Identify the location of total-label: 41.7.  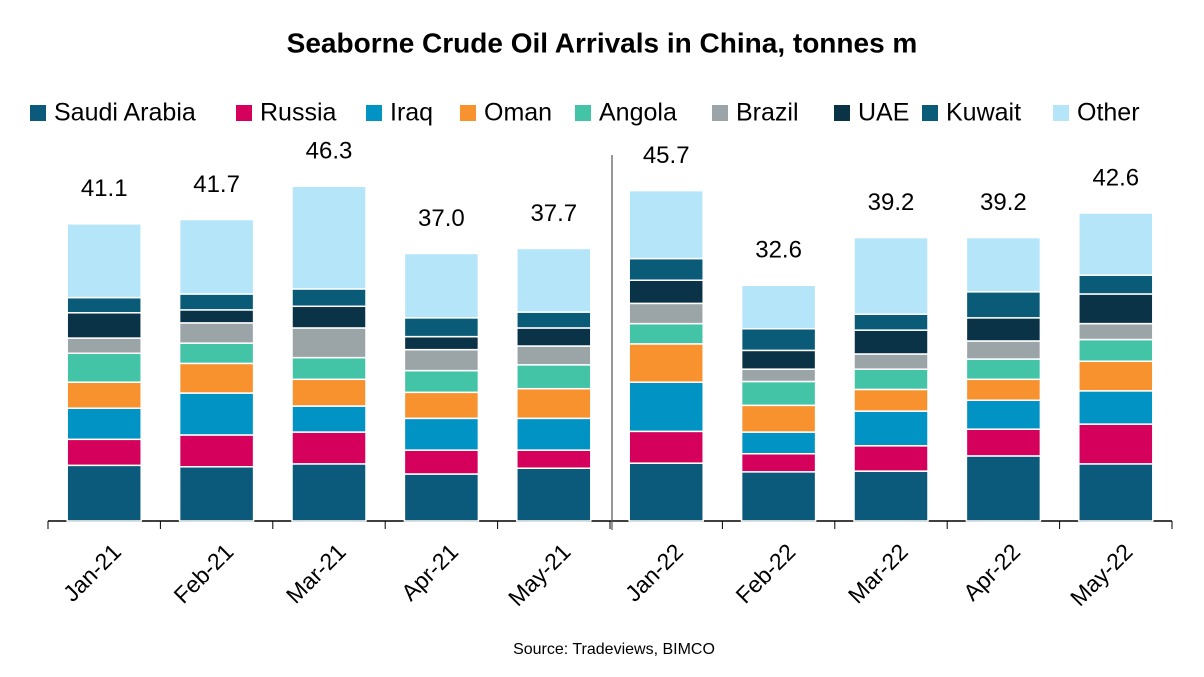
(216, 184).